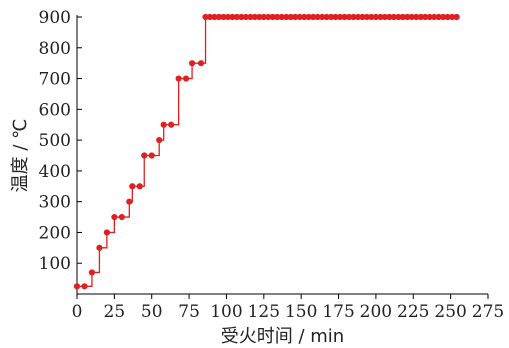 This screenshot has width=509, height=348. What do you see at coordinates (152, 312) in the screenshot?
I see `x-tick-label-50: 50` at bounding box center [152, 312].